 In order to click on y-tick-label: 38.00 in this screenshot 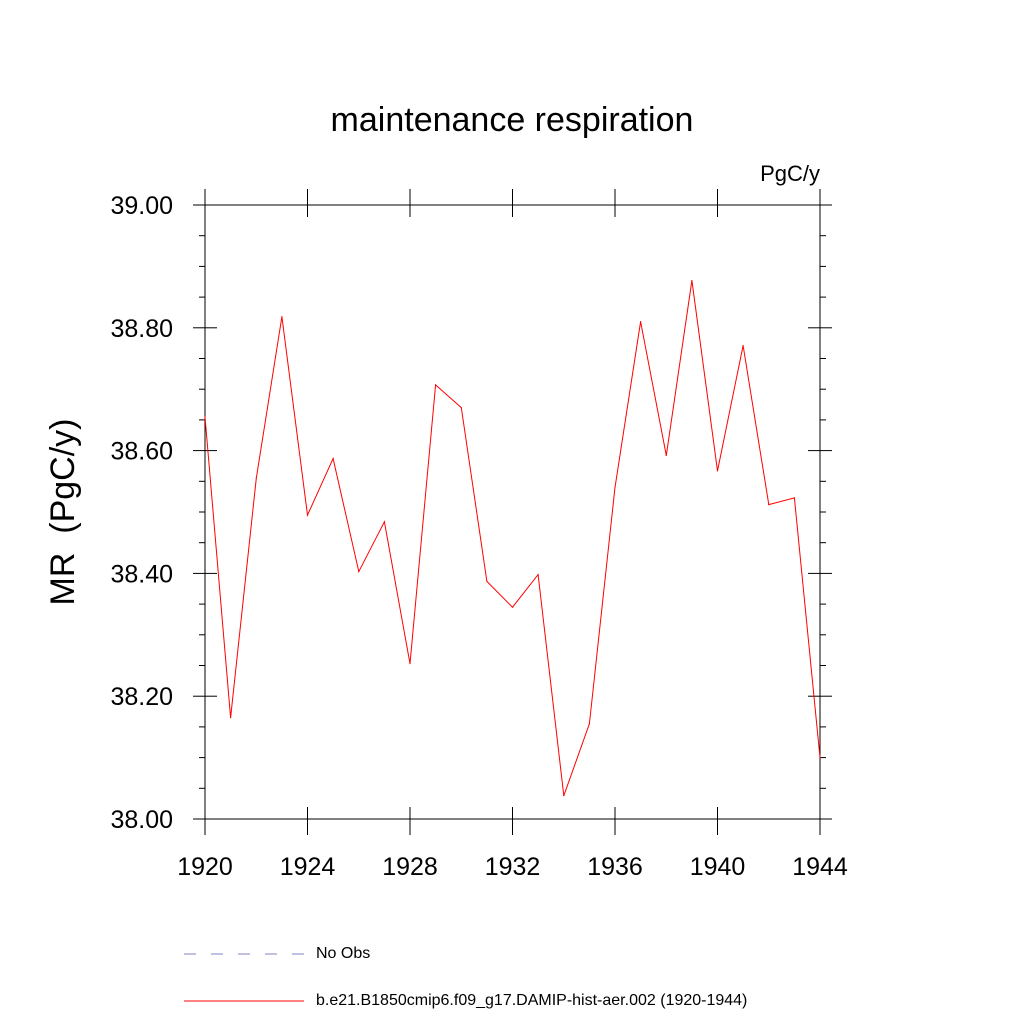, I will do `click(141, 820)`.